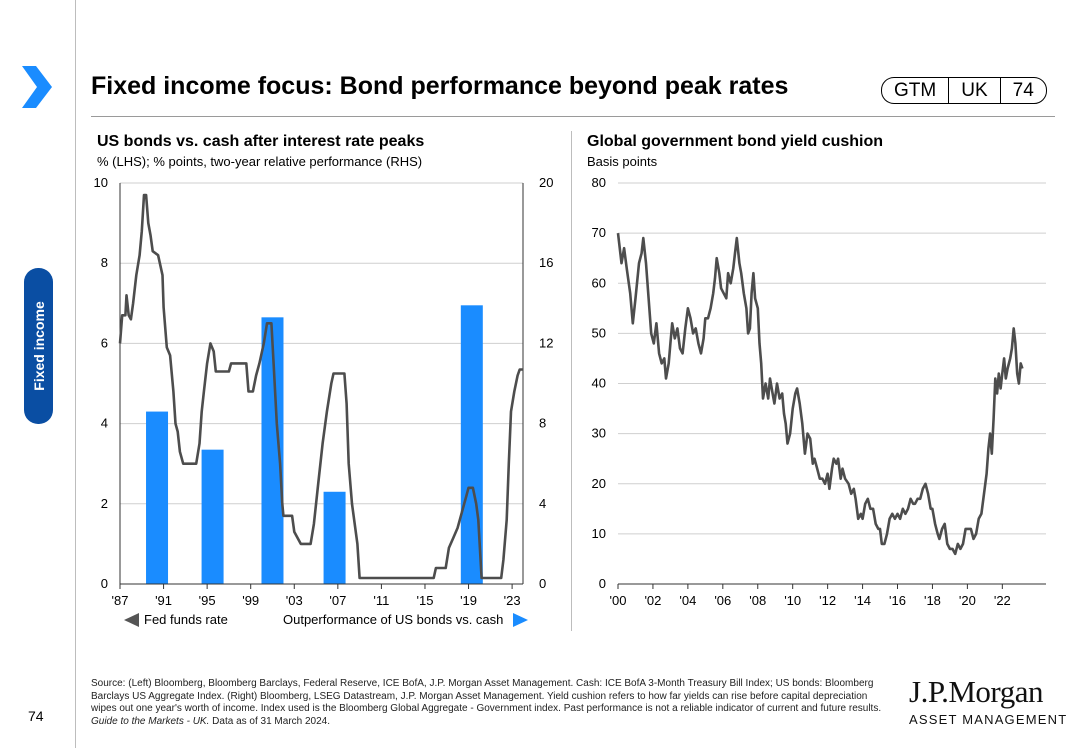 The height and width of the screenshot is (748, 1080). What do you see at coordinates (722, 600) in the screenshot?
I see `x-tick-label: '06` at bounding box center [722, 600].